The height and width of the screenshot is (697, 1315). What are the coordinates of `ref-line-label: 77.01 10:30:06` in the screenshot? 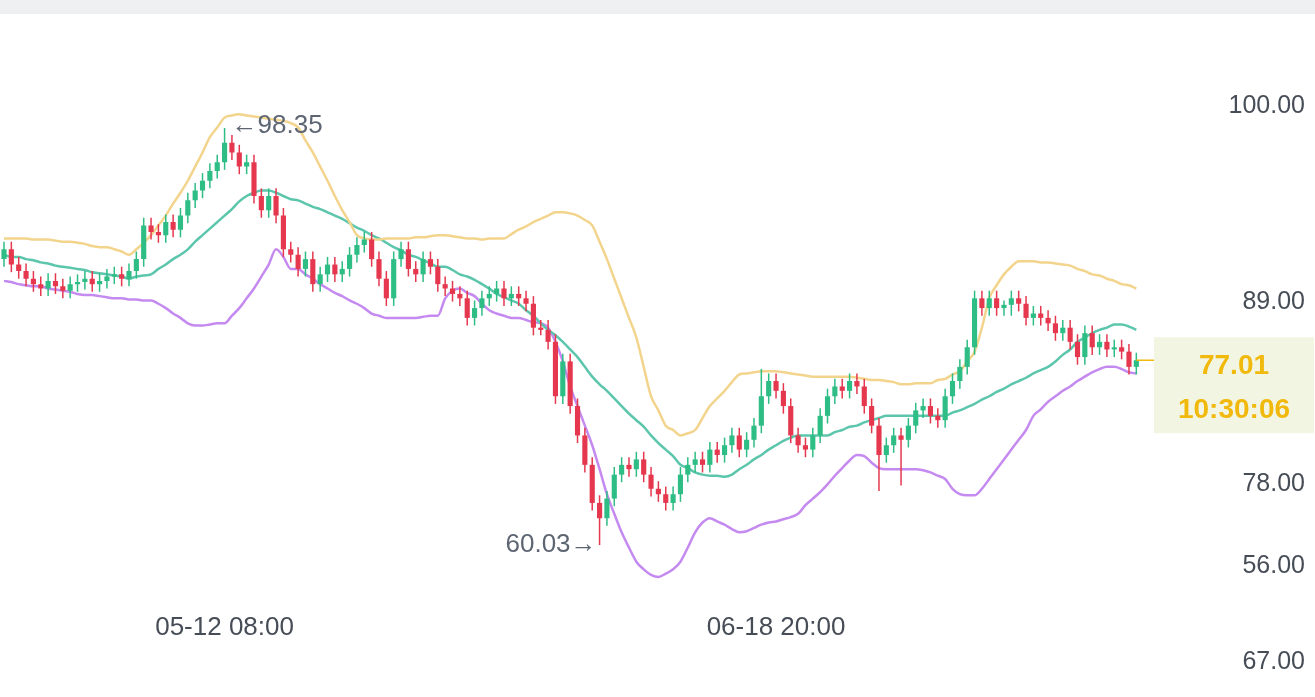 It's located at (1234, 386).